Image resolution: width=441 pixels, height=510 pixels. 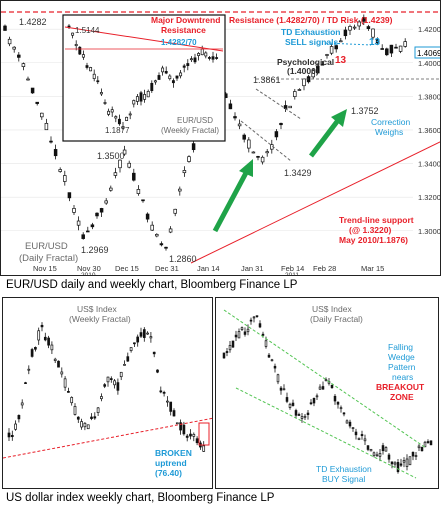 What do you see at coordinates (204, 434) in the screenshot?
I see `breakdown-marker` at bounding box center [204, 434].